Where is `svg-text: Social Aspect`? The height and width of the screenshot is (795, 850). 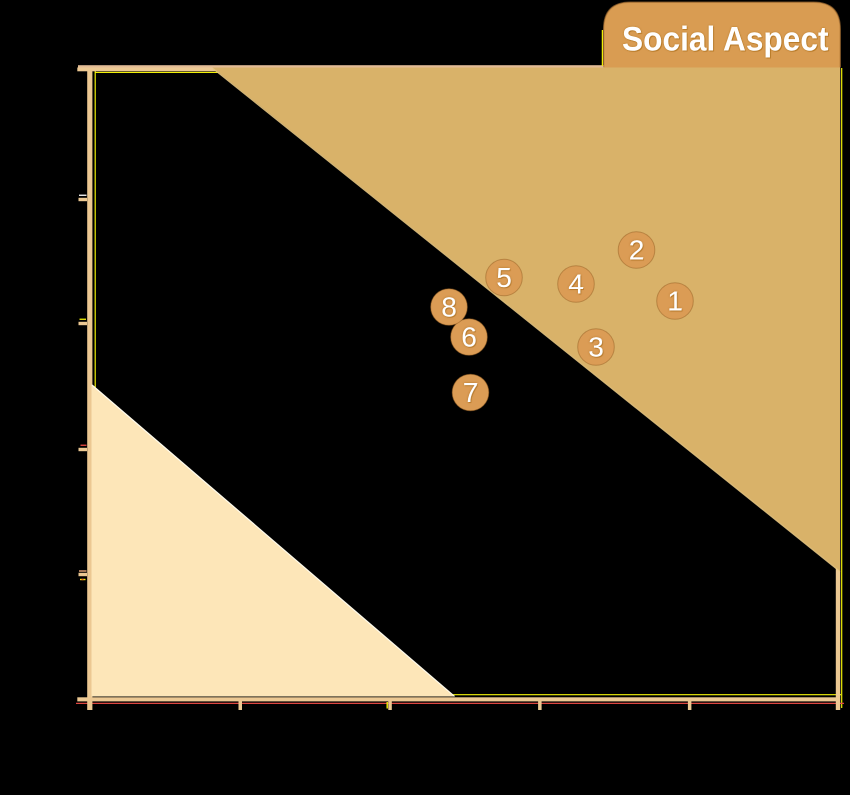 svg-text: Social Aspect is located at coordinates (725, 40).